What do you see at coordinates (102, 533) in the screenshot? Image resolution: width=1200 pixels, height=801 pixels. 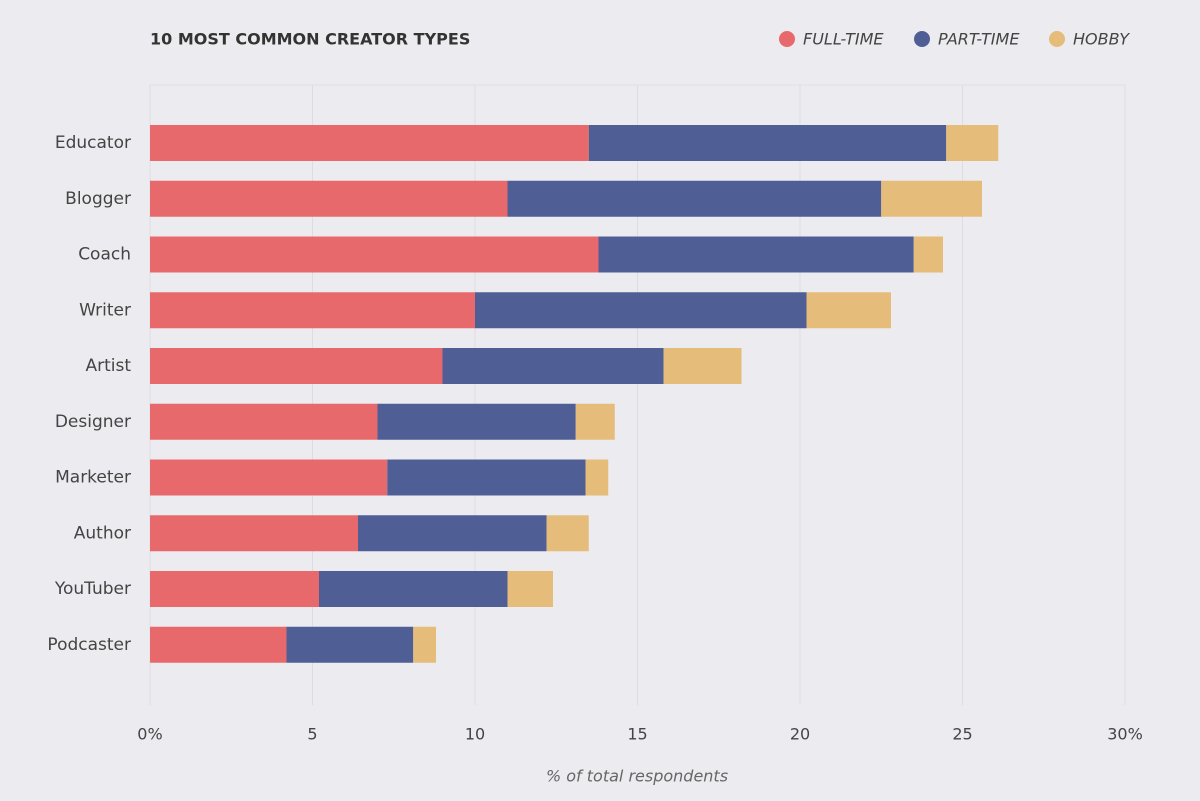 I see `y-tick-label: Author` at bounding box center [102, 533].